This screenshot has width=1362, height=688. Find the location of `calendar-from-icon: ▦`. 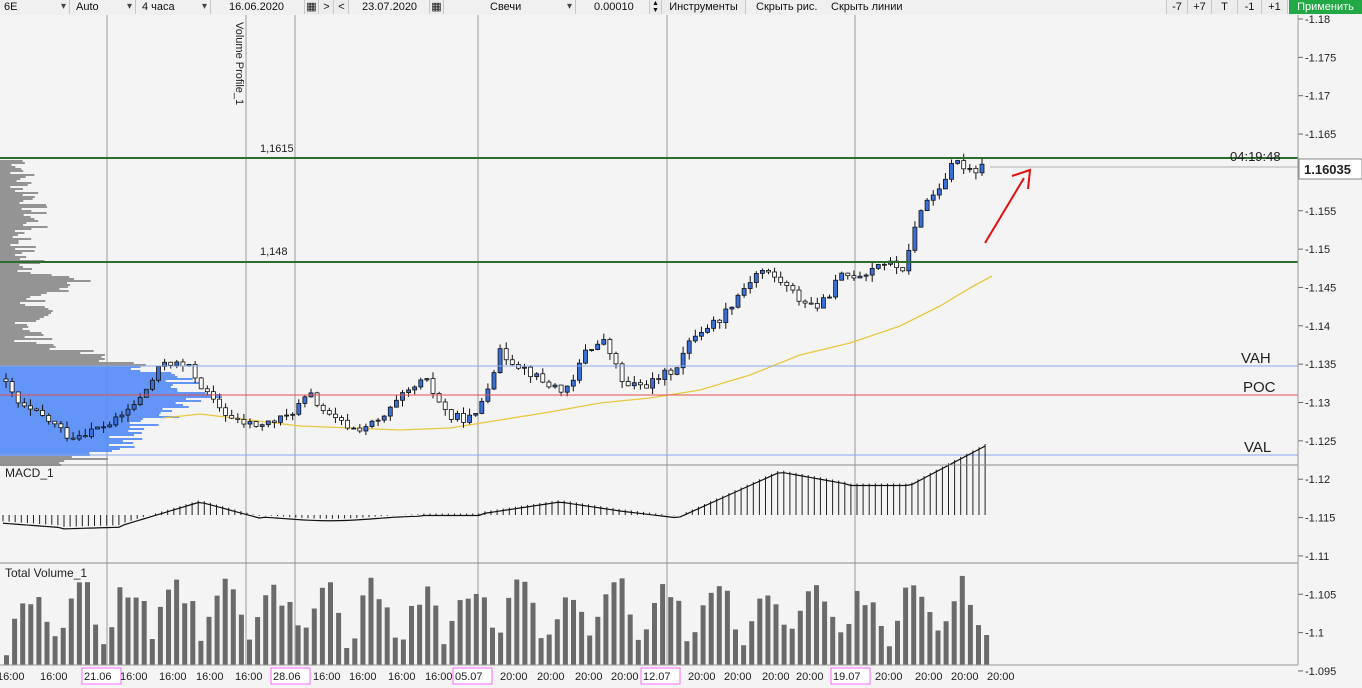

calendar-from-icon: ▦ is located at coordinates (312, 7).